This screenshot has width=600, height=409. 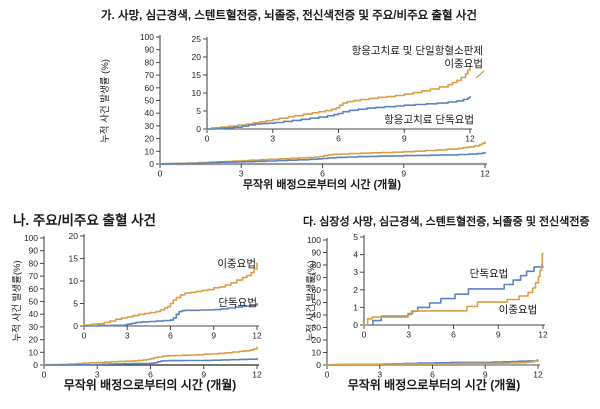 What do you see at coordinates (338, 112) in the screenshot?
I see `panel-a-inset-mono-curve` at bounding box center [338, 112].